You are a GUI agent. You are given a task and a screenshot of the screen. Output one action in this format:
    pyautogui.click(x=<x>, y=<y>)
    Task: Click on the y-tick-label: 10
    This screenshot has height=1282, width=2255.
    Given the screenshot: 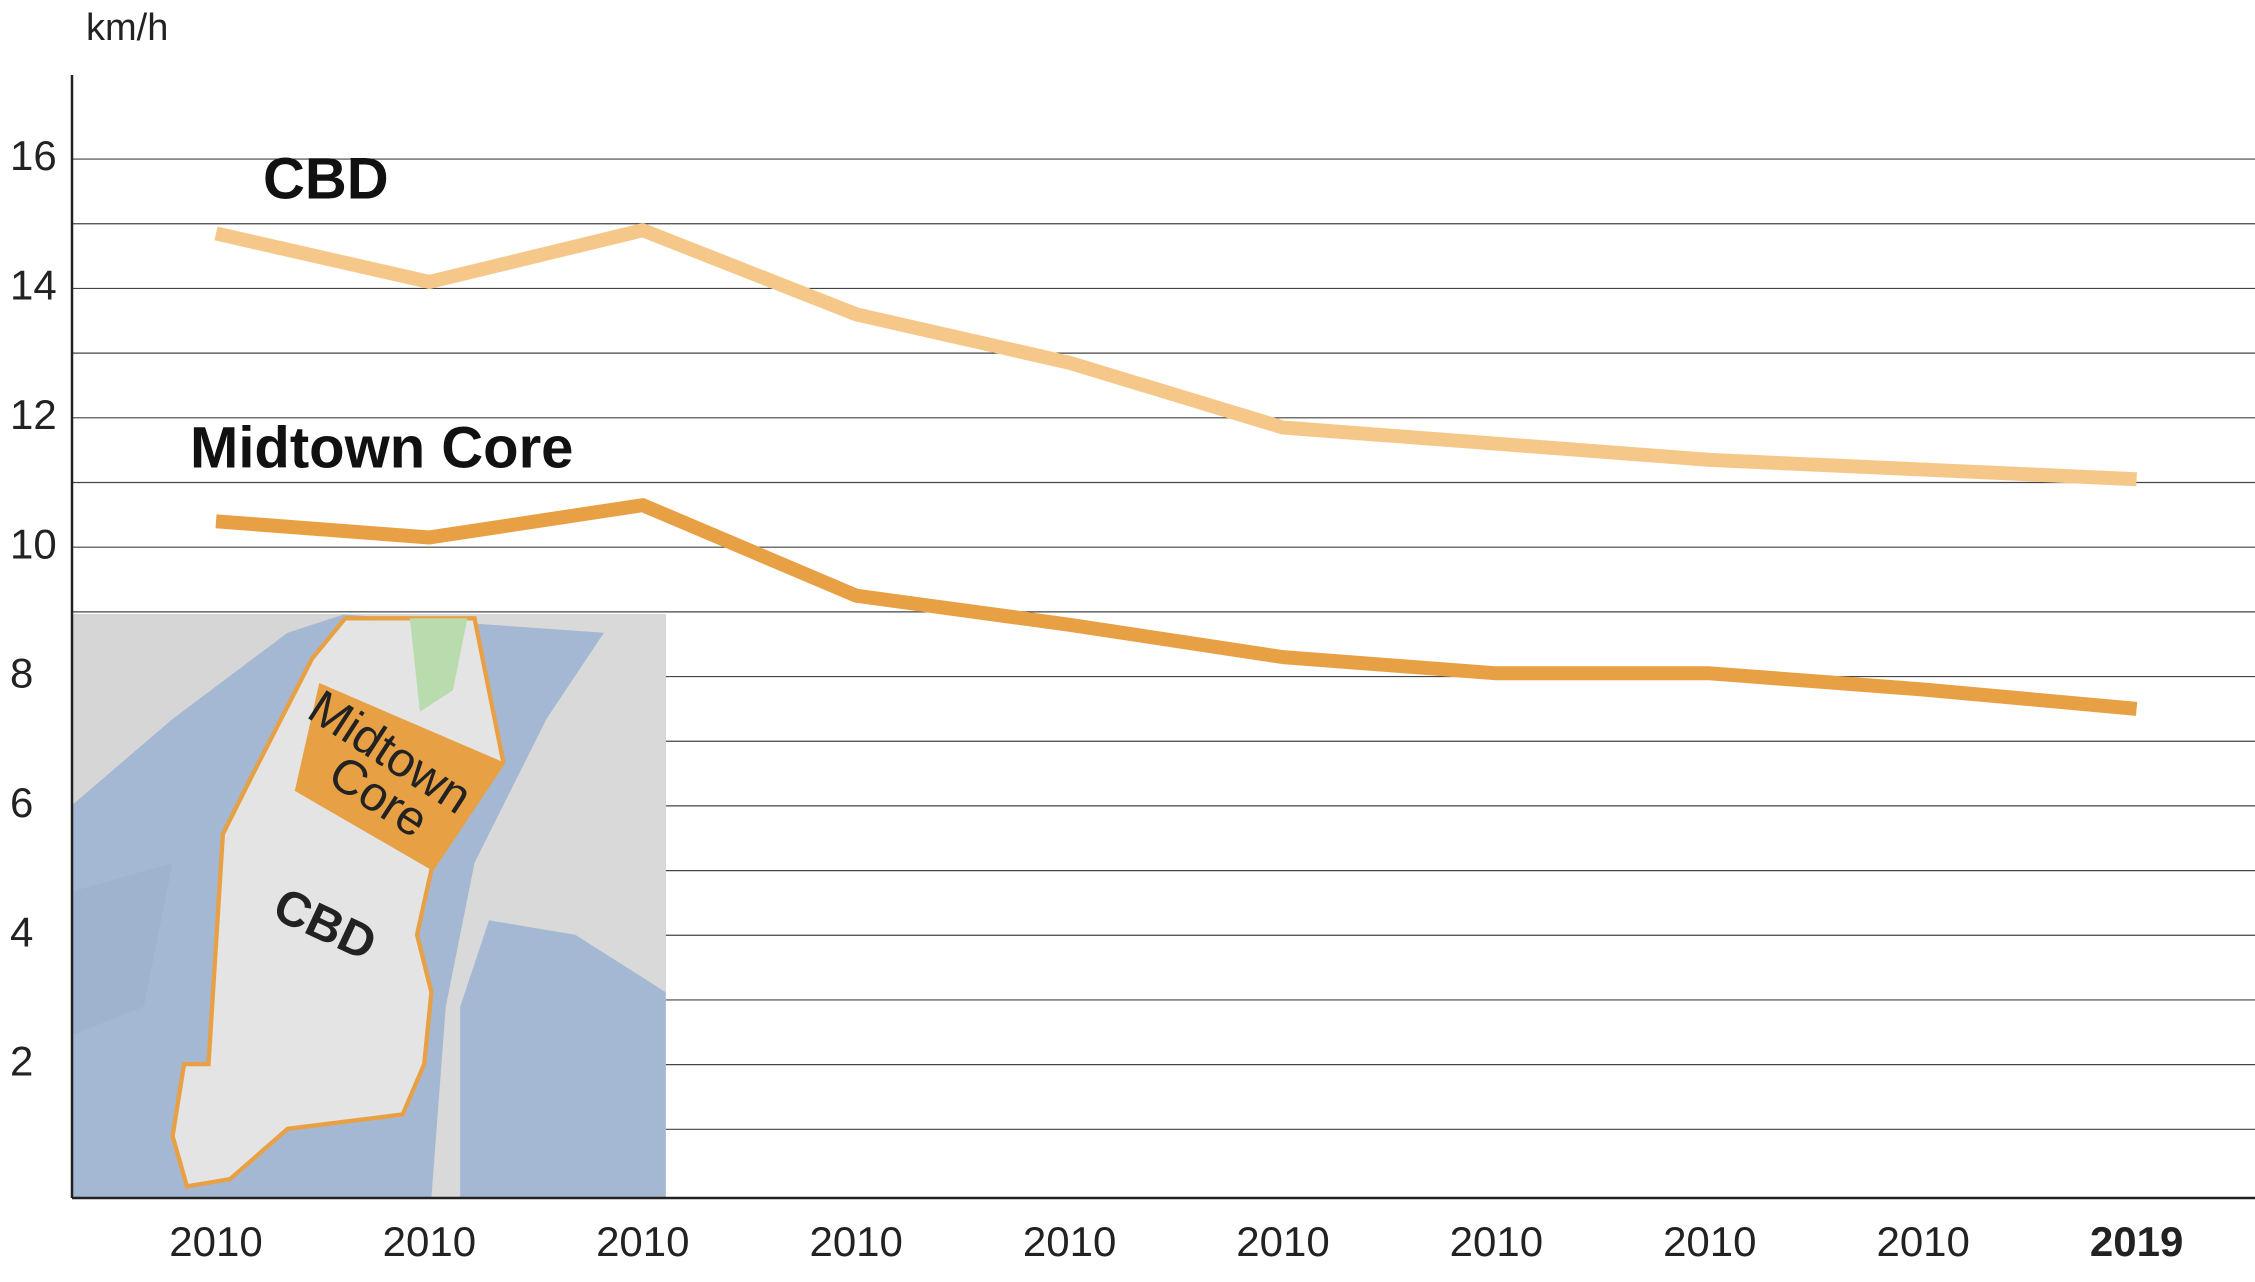 What is the action you would take?
    pyautogui.click(x=33, y=543)
    